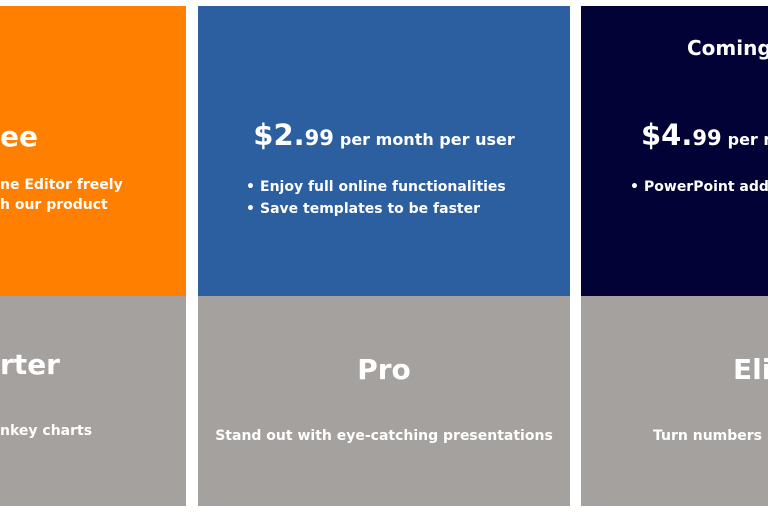 This screenshot has height=512, width=768. What do you see at coordinates (674, 401) in the screenshot?
I see `card-footer: Eli Turn numbers` at bounding box center [674, 401].